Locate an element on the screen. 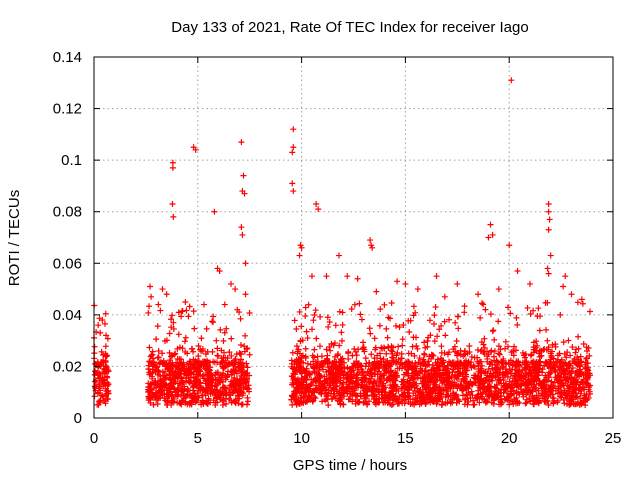 The height and width of the screenshot is (480, 640). x-tick-label: 5 is located at coordinates (198, 438).